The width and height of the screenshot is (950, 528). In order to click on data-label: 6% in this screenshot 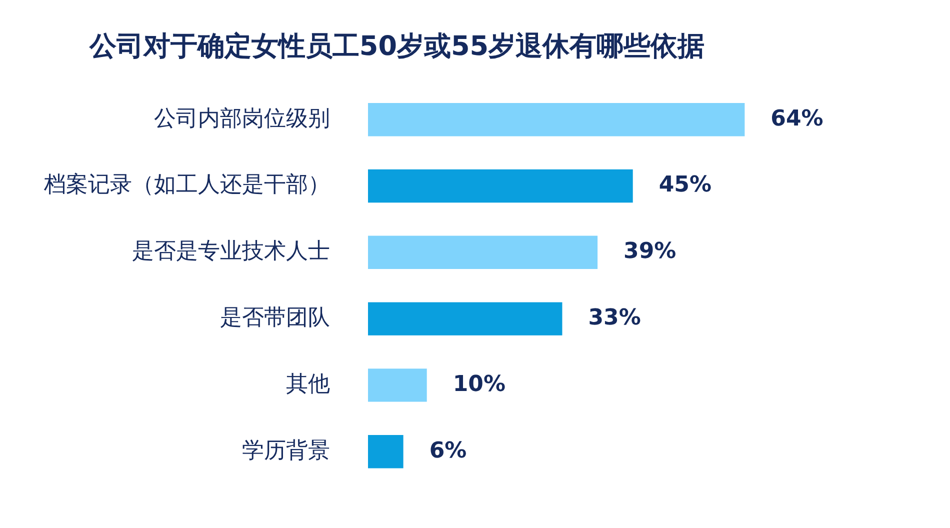, I will do `click(448, 451)`.